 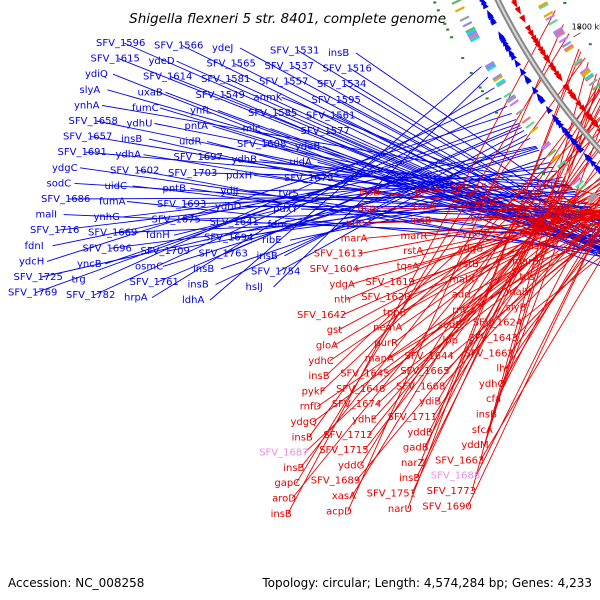 I want to click on gene-label: SFV_1642, so click(x=321, y=315).